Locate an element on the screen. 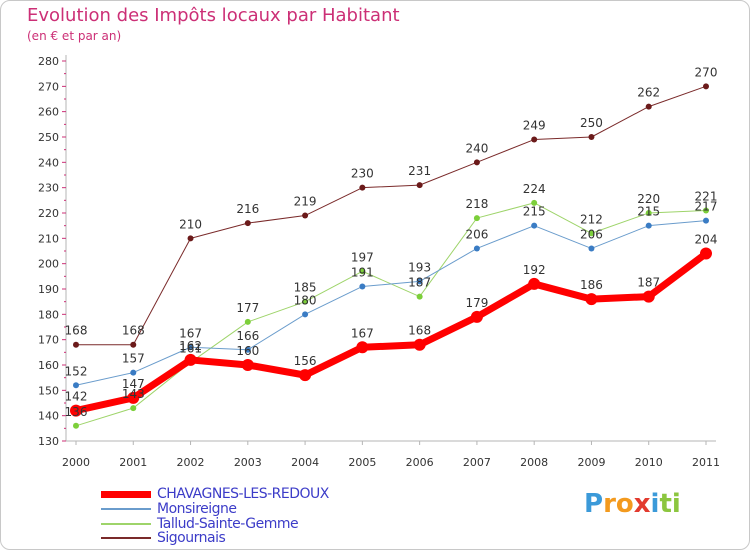  chart-title: Evolution des Impôts locaux par Habitant is located at coordinates (213, 15).